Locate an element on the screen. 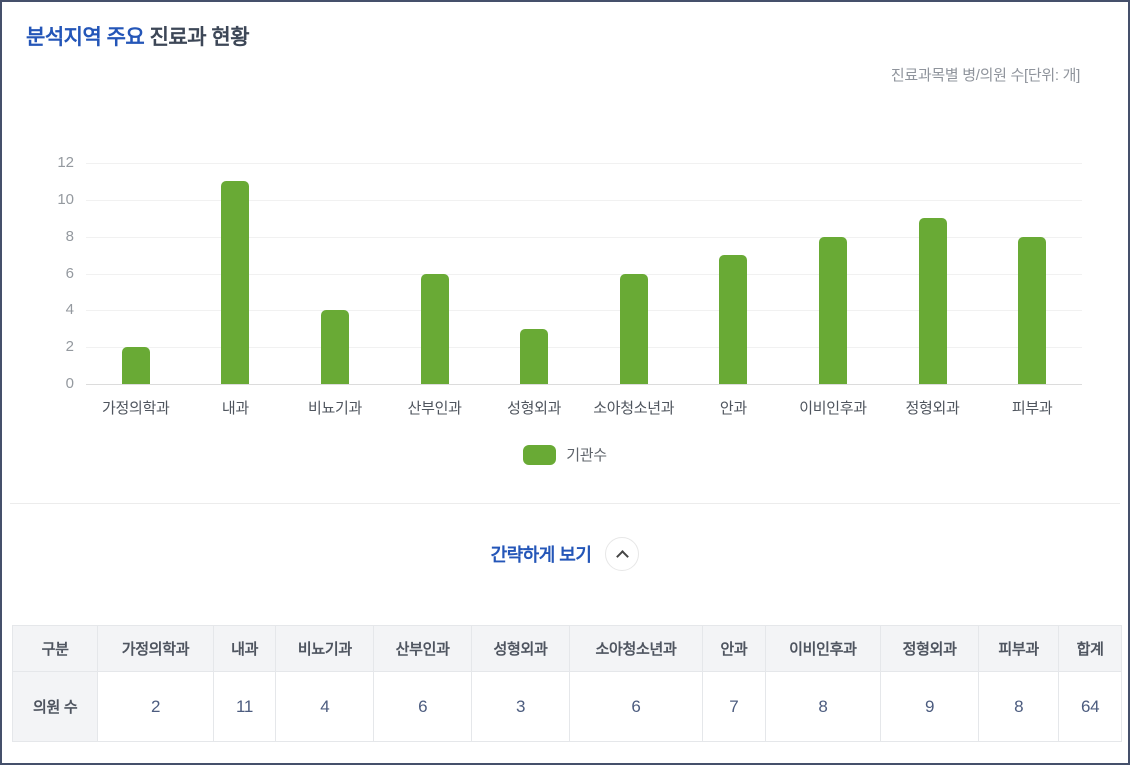  bar-성형외과 is located at coordinates (534, 356).